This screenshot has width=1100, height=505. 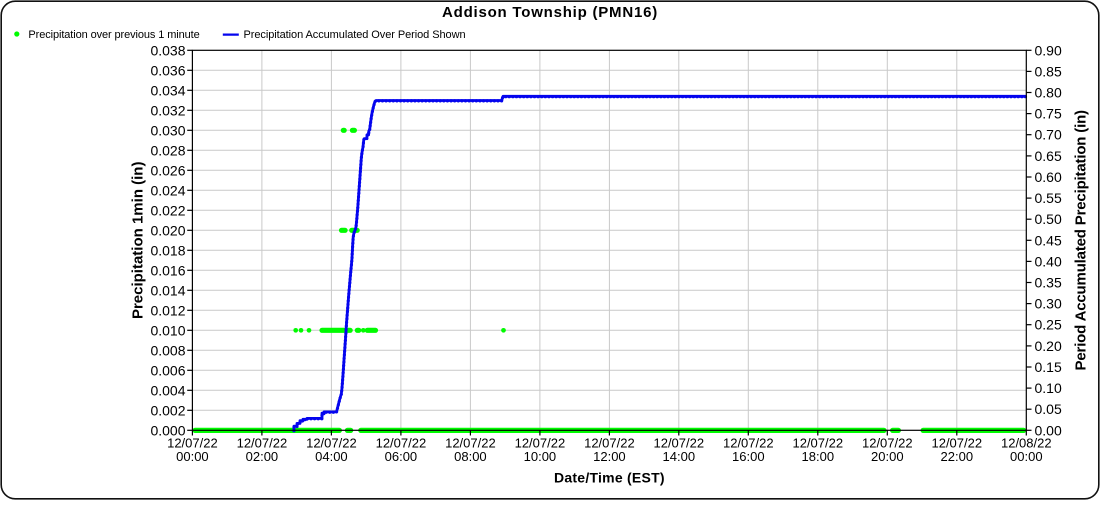 I want to click on svg-text: 0.25, so click(x=1048, y=325).